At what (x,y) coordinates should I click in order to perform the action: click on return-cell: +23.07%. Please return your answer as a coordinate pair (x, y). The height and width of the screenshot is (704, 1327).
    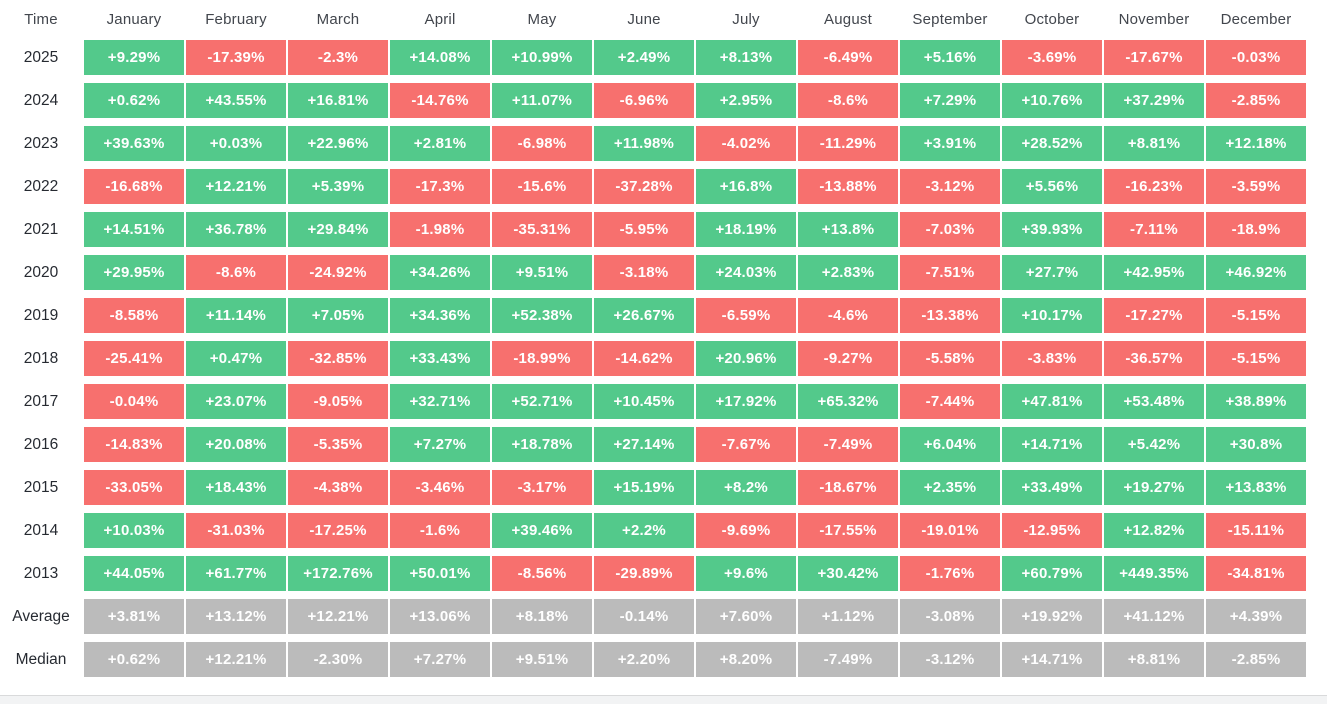
    Looking at the image, I should click on (236, 401).